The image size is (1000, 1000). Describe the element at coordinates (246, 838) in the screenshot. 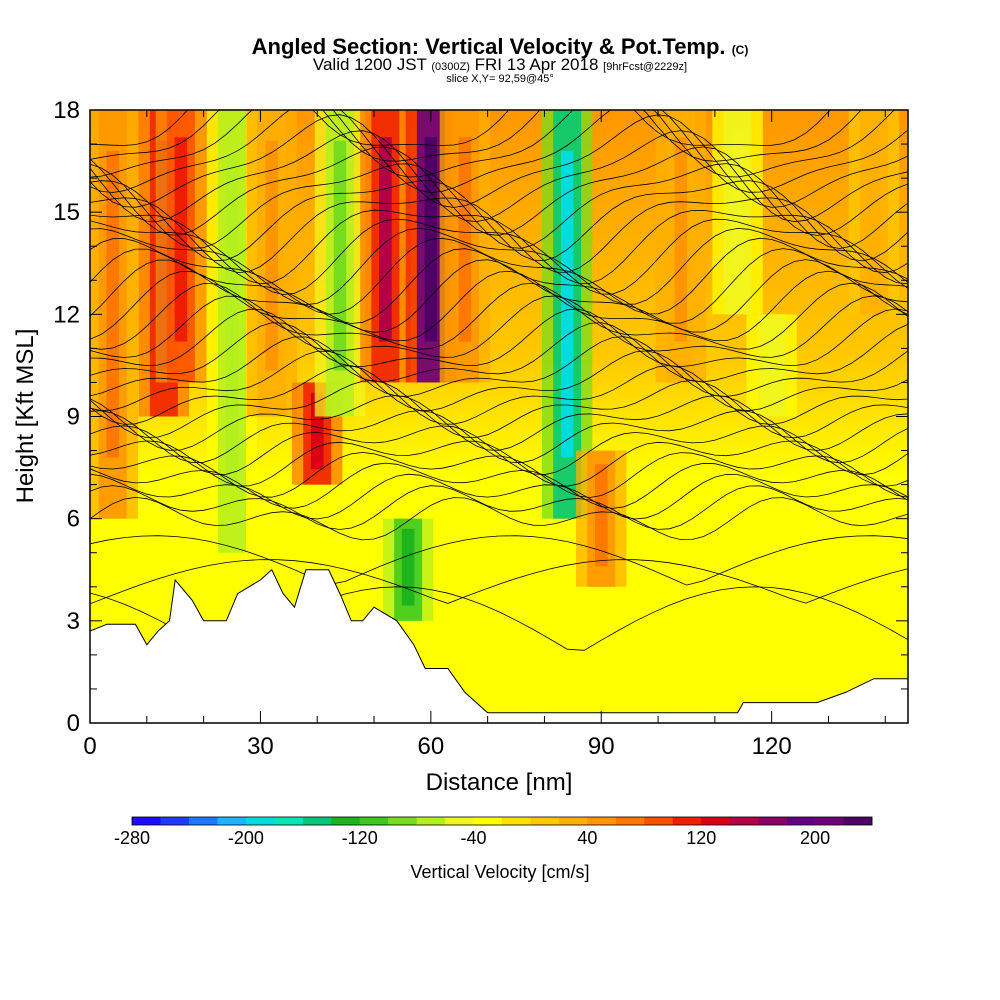

I see `colorbar-tick-label: -200` at that location.